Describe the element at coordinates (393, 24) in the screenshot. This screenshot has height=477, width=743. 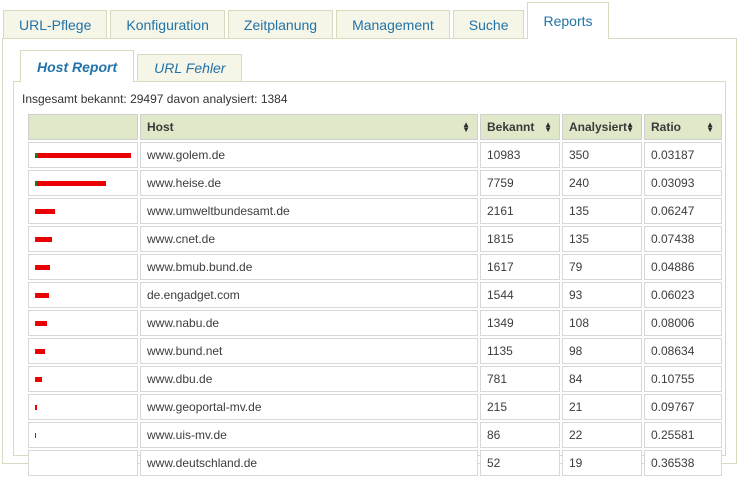
I see `tab-management: Management` at that location.